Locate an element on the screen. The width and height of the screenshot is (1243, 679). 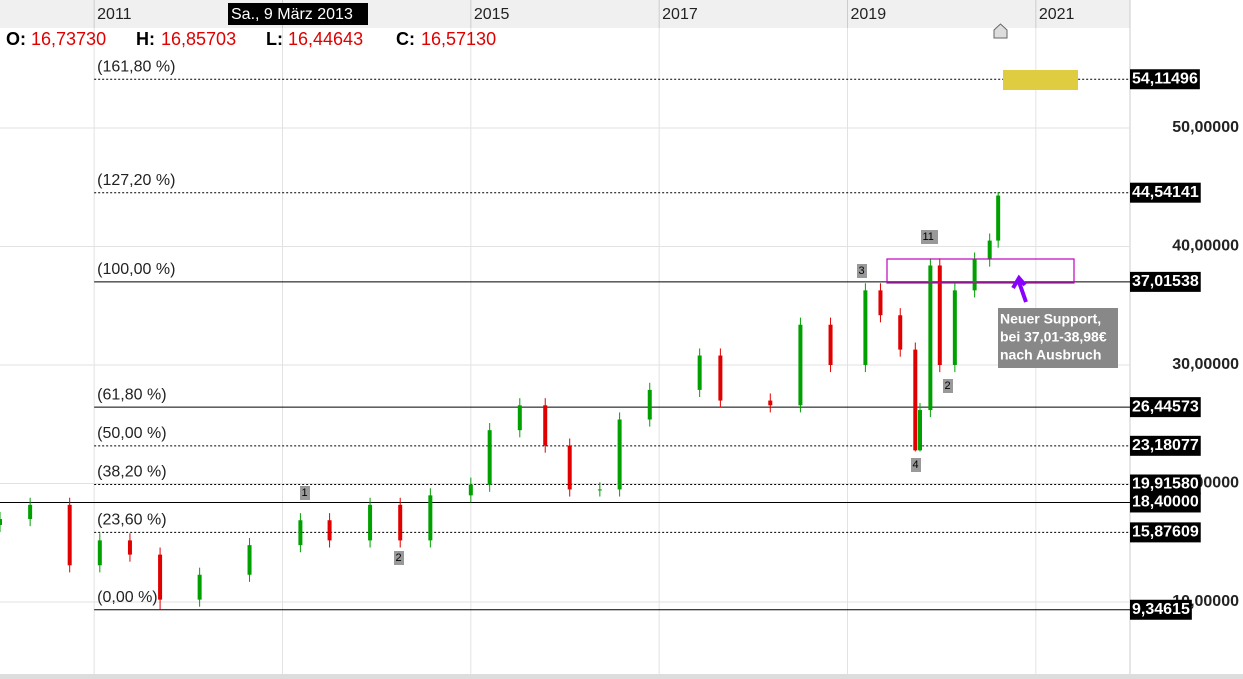
wave-label: 4 is located at coordinates (916, 465).